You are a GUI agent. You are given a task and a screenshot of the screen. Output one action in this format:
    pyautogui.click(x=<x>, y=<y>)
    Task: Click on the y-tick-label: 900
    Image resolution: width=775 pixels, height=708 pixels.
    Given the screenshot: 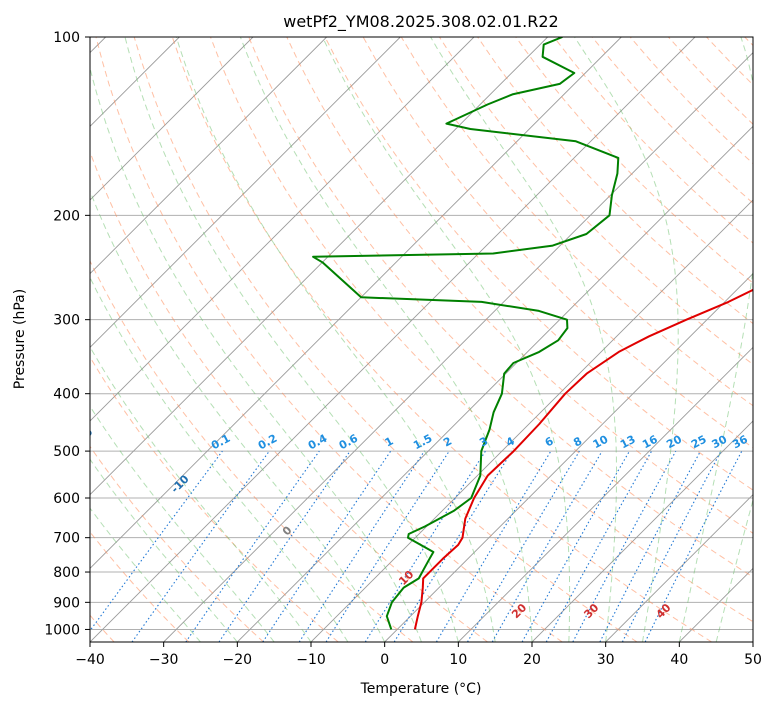 What is the action you would take?
    pyautogui.click(x=66, y=603)
    